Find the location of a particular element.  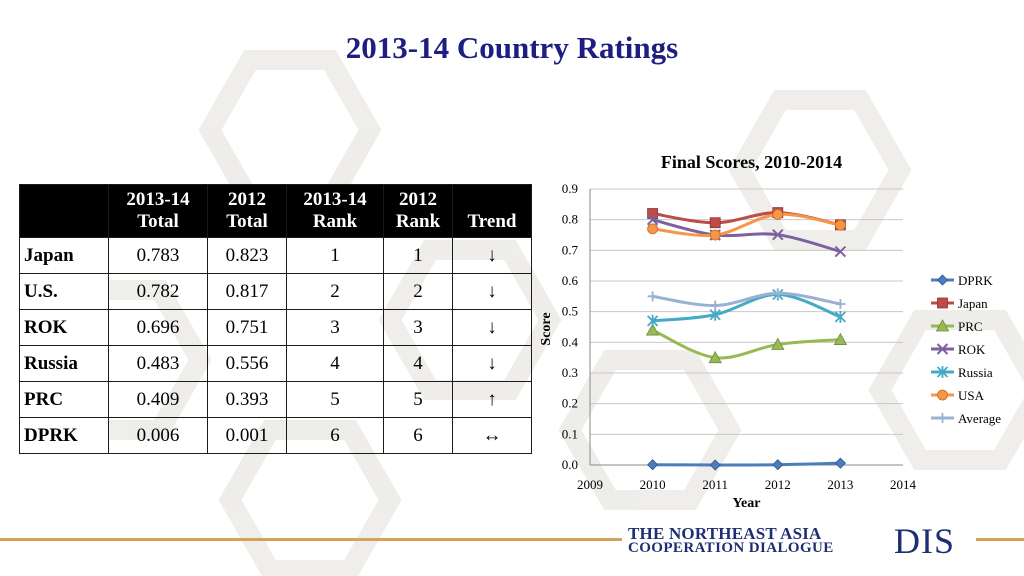

total-2012-cell: 0.751 is located at coordinates (247, 327).